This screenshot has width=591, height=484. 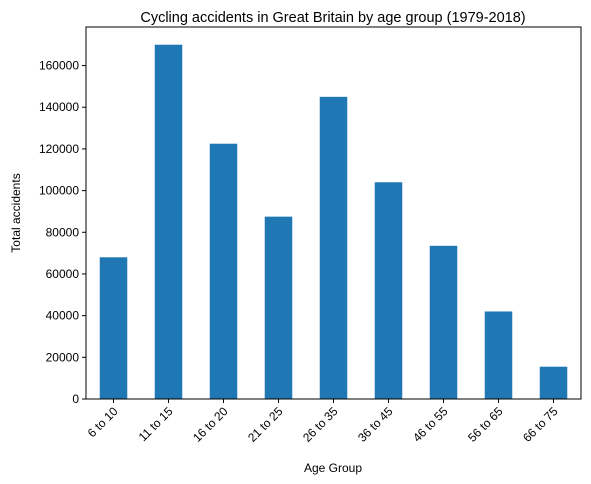 I want to click on y-tick-label: 20000, so click(x=63, y=357).